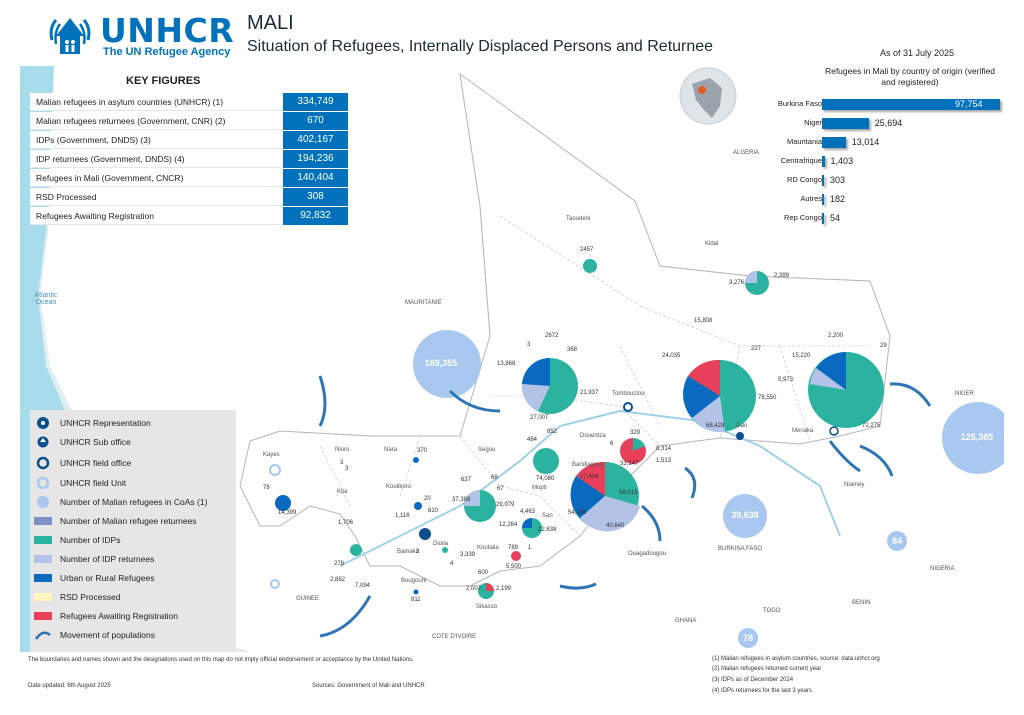  Describe the element at coordinates (748, 638) in the screenshot. I see `coa-bubble-togo` at that location.